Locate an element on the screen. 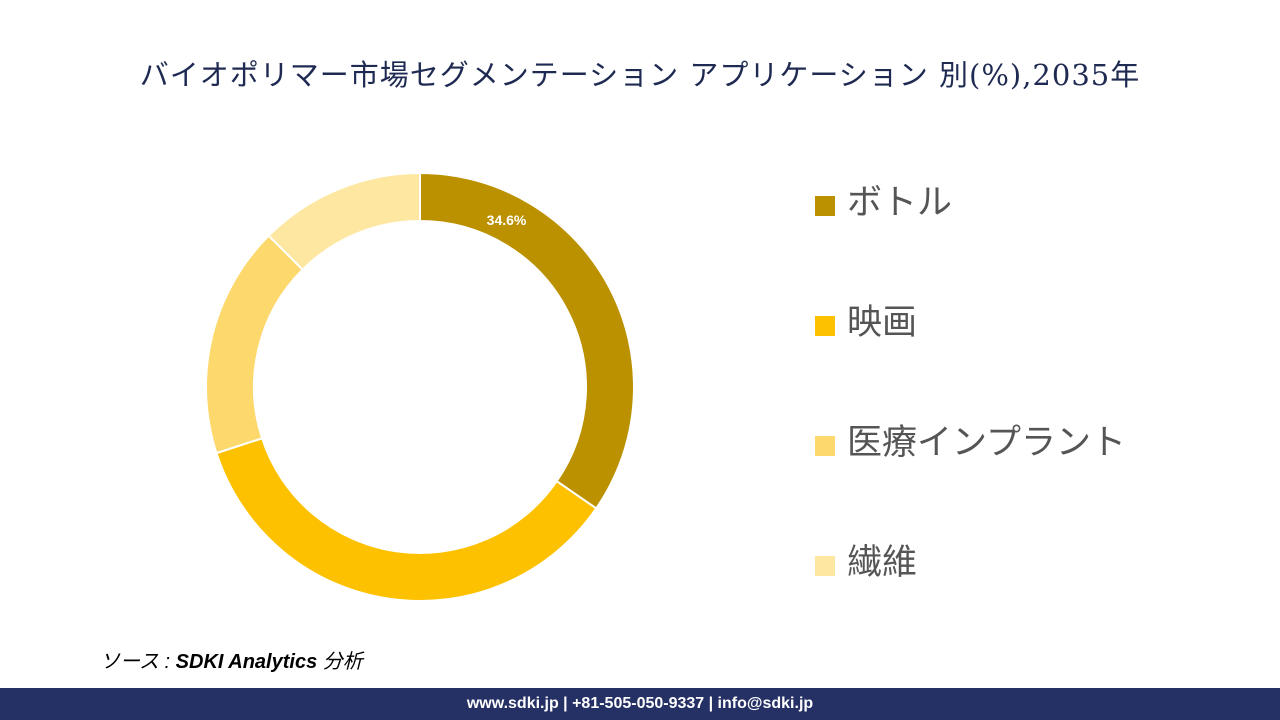 The image size is (1280, 720). data-label-1: 34.6% is located at coordinates (507, 220).